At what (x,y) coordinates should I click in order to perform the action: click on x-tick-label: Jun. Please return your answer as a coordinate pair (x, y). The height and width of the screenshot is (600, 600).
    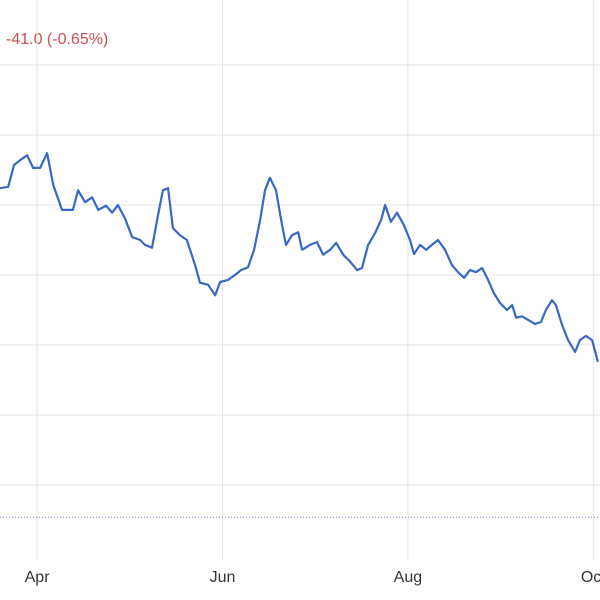
    Looking at the image, I should click on (223, 577).